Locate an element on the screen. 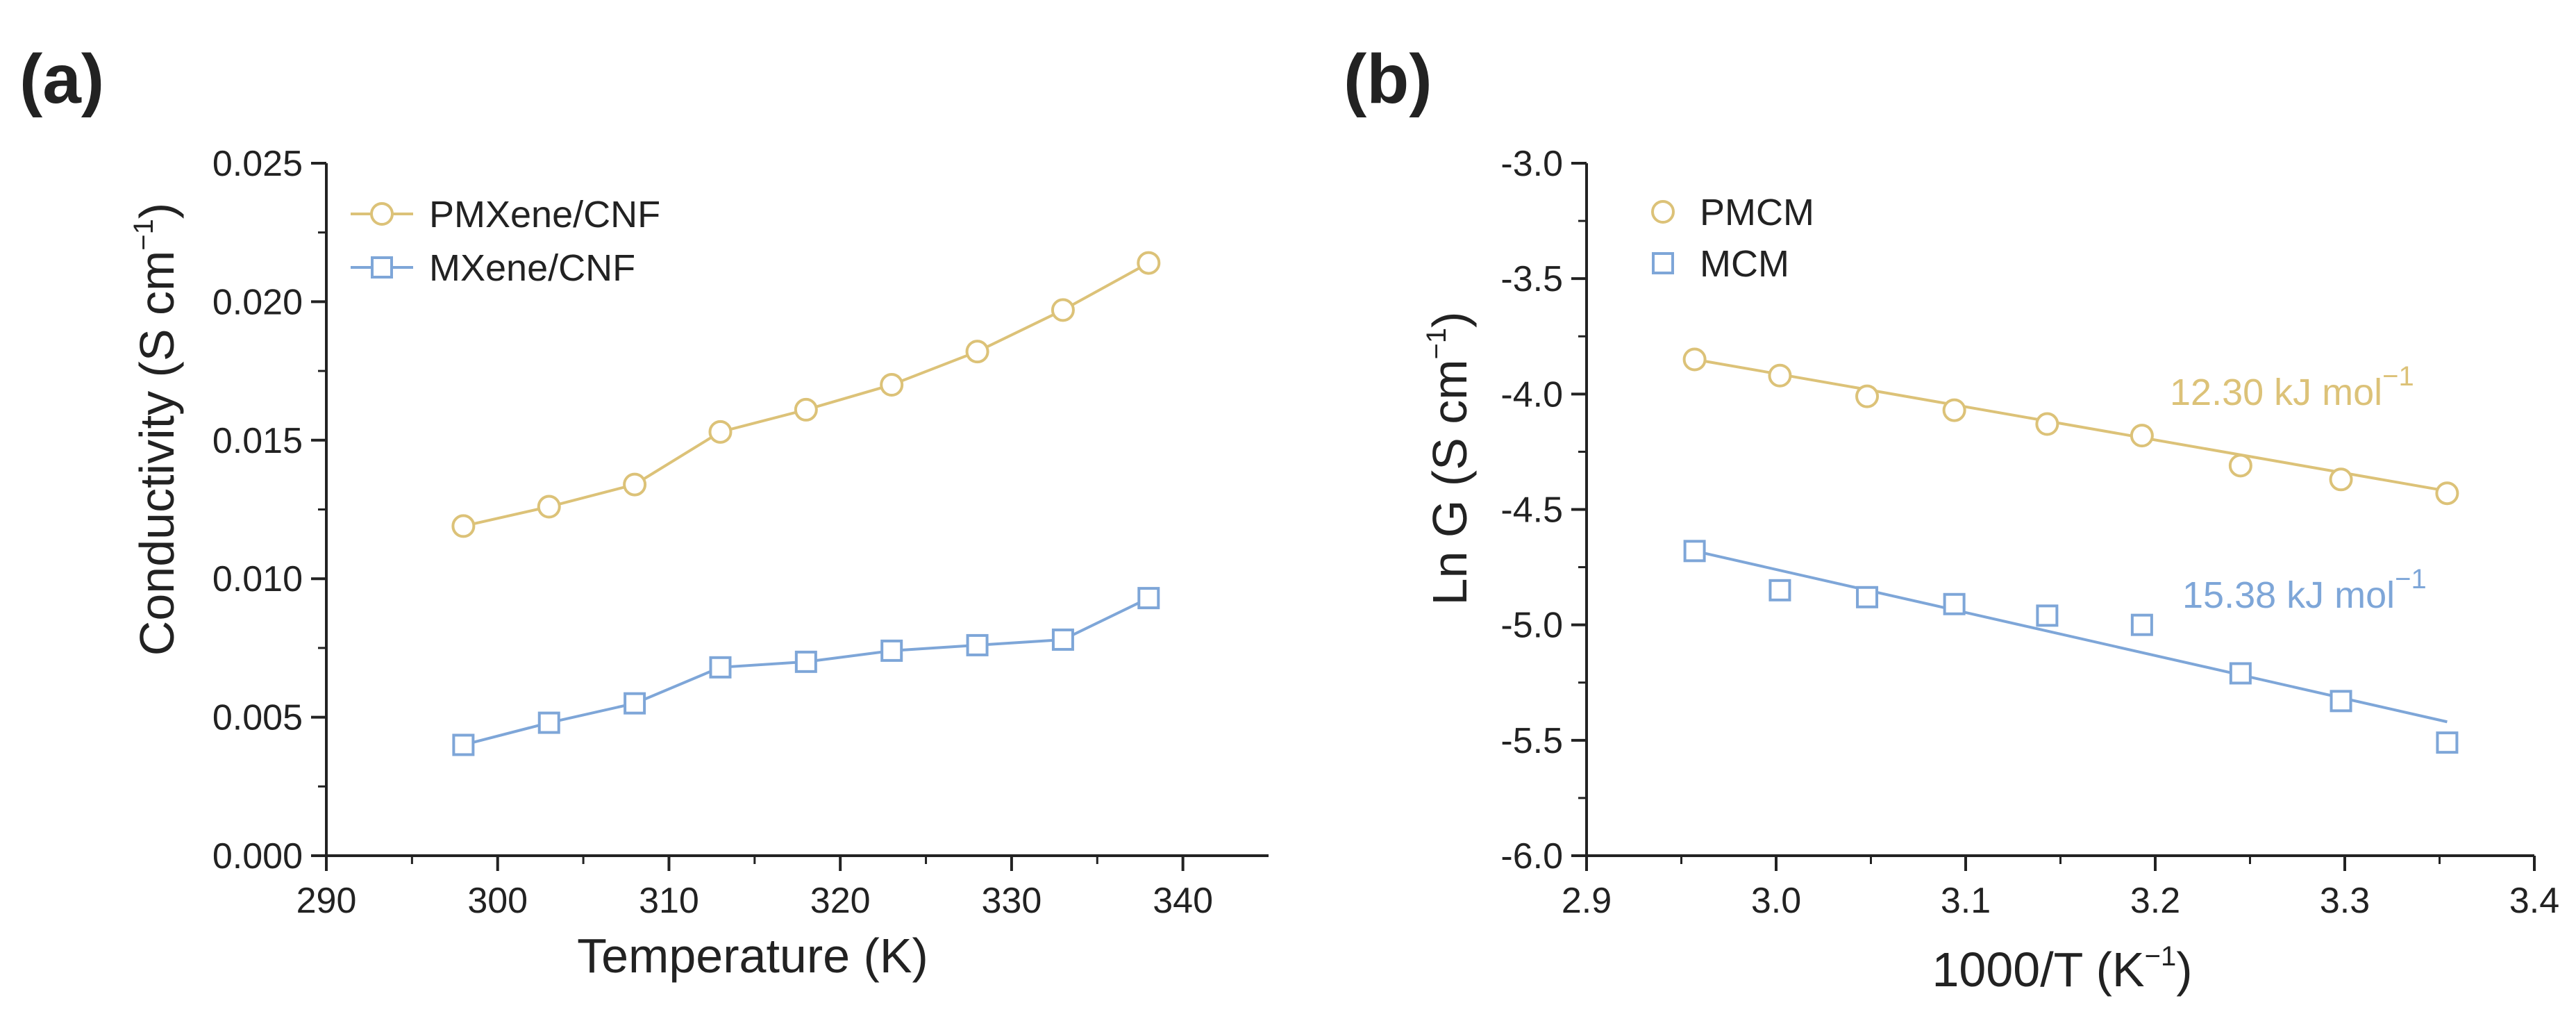  panel-a-y-tick-label: 0.025 is located at coordinates (257, 164).